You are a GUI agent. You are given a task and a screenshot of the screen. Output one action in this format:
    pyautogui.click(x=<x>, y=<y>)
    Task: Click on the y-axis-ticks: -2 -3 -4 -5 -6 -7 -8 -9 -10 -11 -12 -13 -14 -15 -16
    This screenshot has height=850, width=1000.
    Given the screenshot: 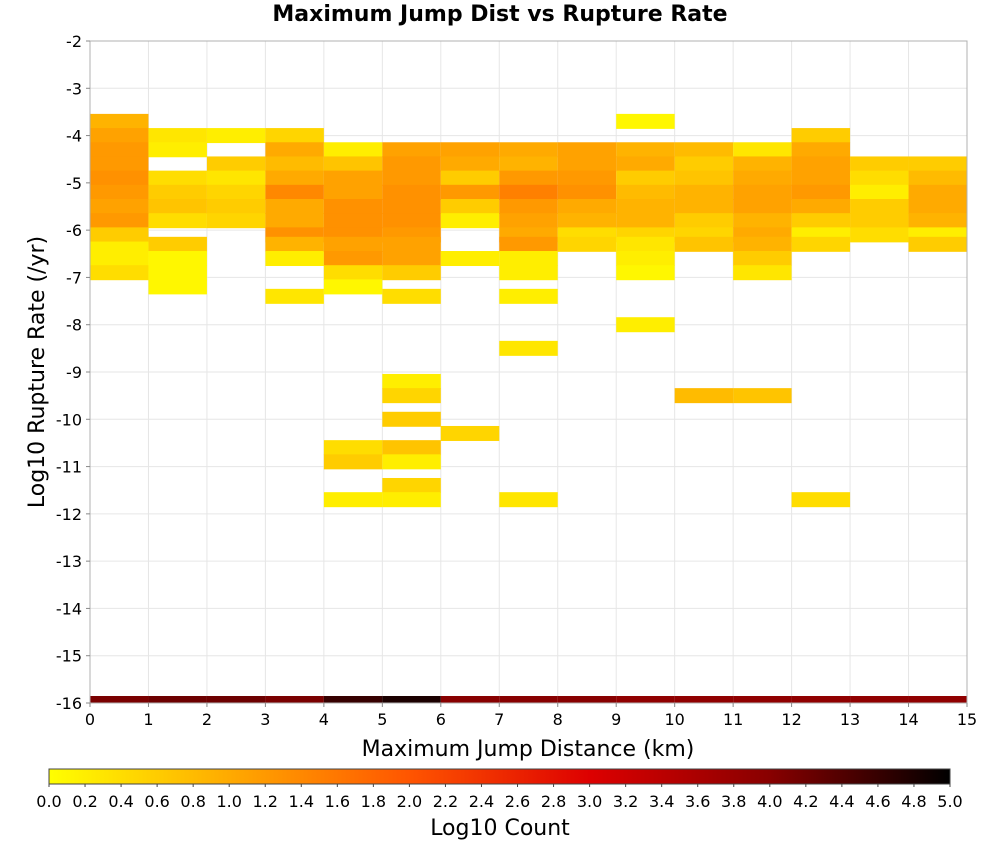 What is the action you would take?
    pyautogui.click(x=73, y=372)
    